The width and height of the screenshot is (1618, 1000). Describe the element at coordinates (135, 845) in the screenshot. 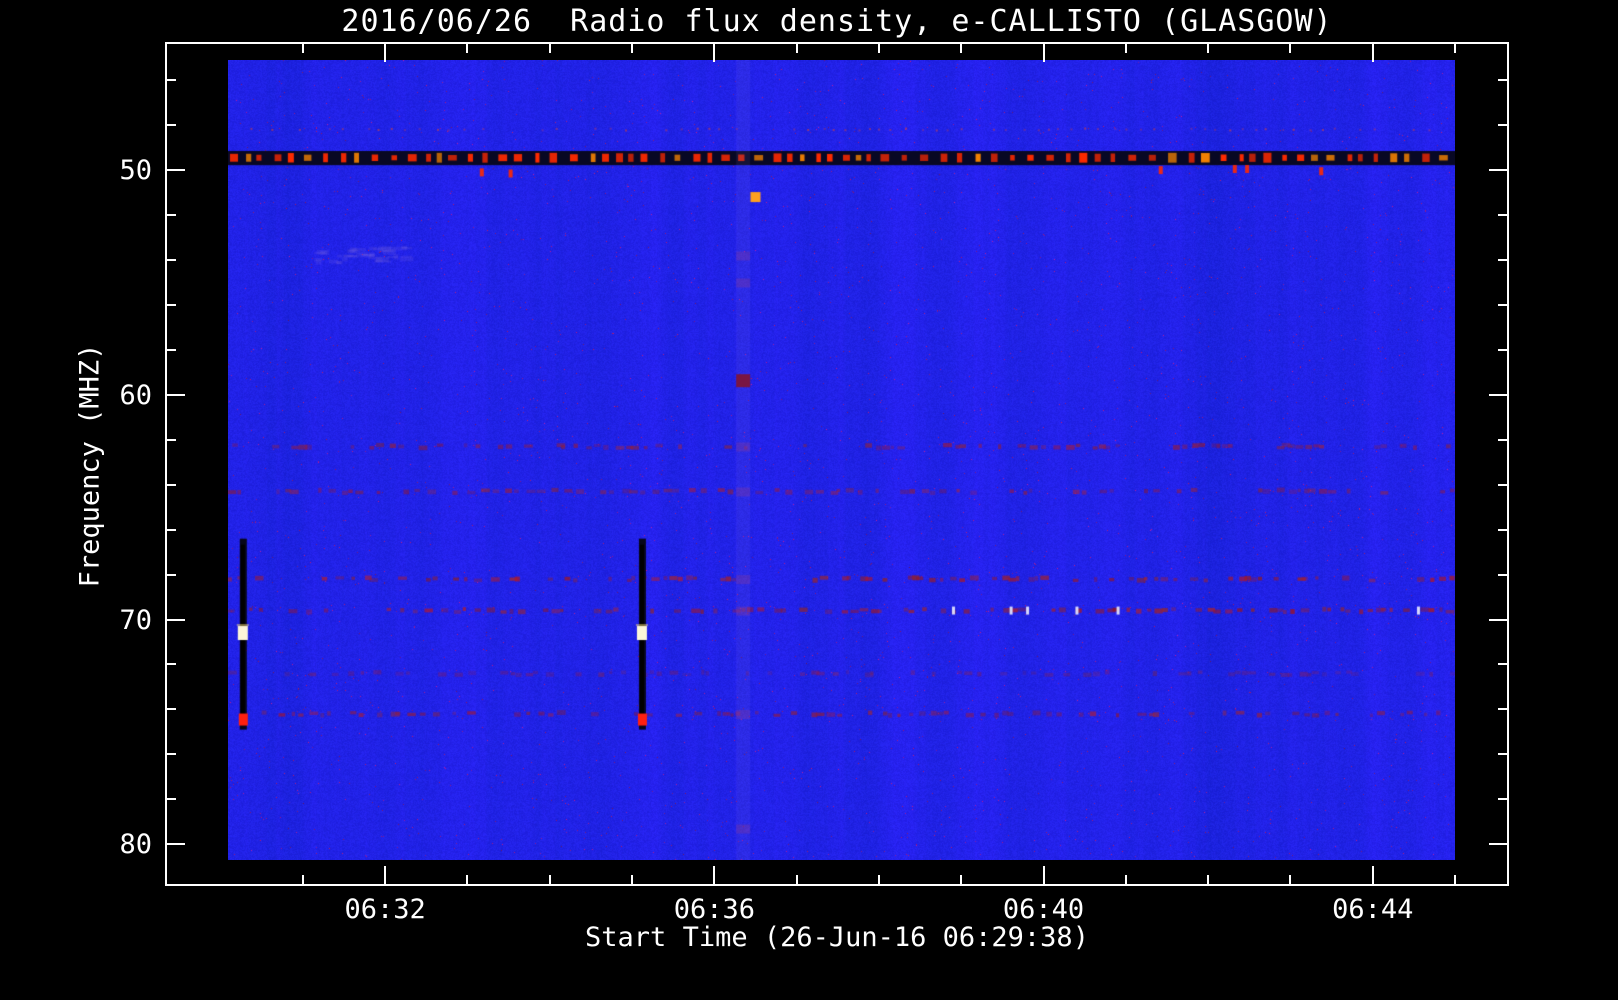

I see `y-tick-label: 80` at that location.